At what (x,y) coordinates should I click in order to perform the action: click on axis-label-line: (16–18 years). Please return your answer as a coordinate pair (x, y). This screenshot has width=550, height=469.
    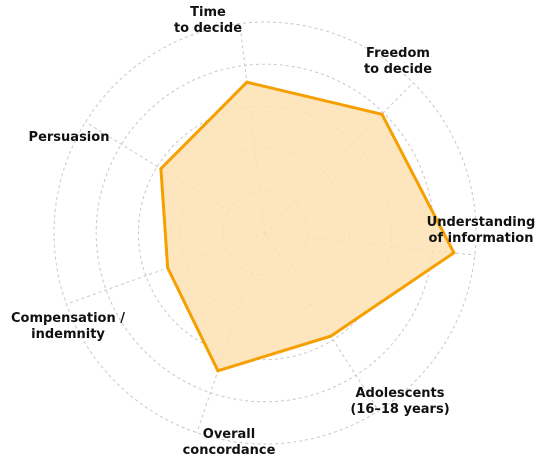
    Looking at the image, I should click on (399, 409).